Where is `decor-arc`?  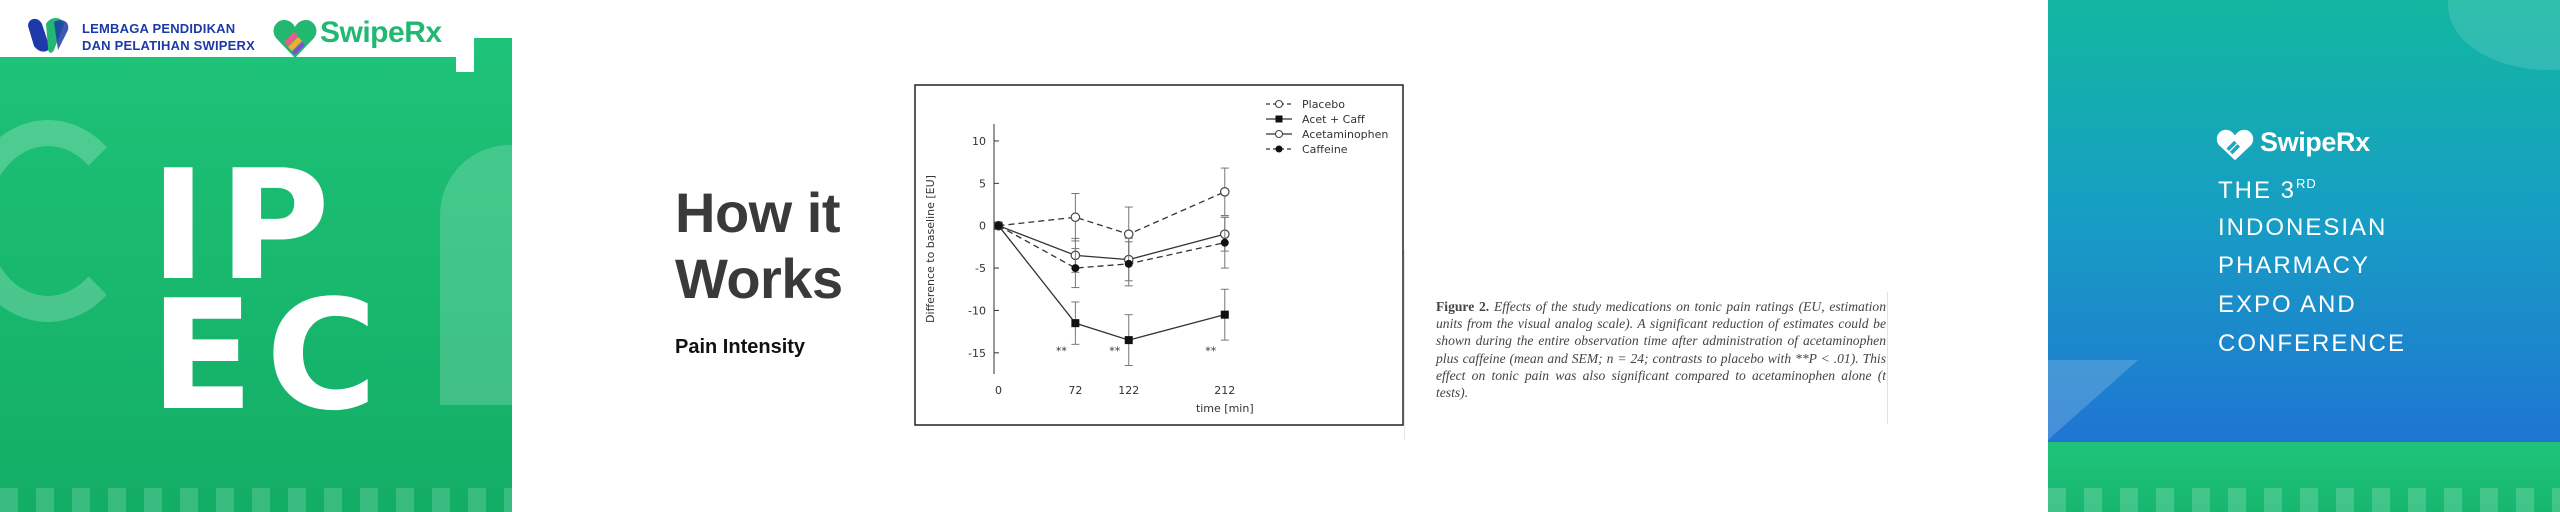 decor-arc is located at coordinates (67, 221).